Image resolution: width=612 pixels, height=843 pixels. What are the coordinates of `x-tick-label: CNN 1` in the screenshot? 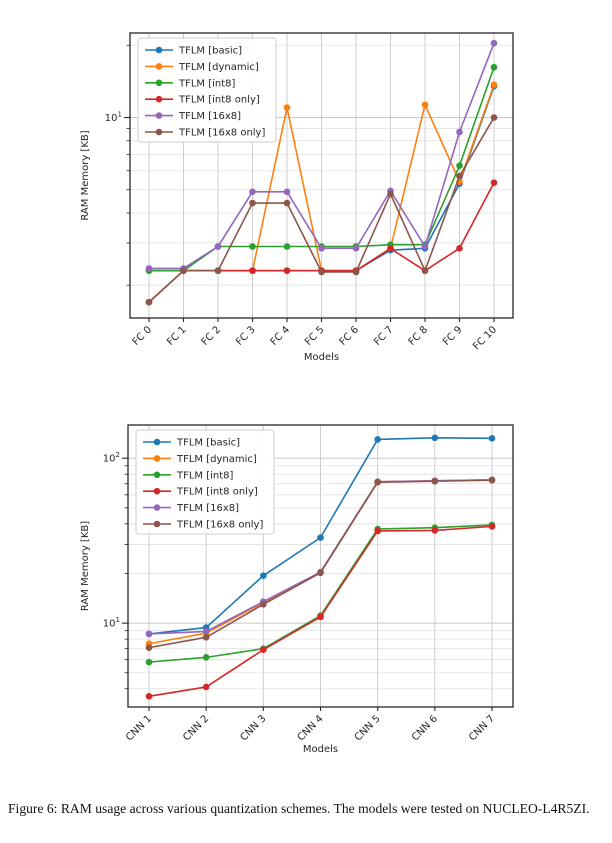 It's located at (139, 728).